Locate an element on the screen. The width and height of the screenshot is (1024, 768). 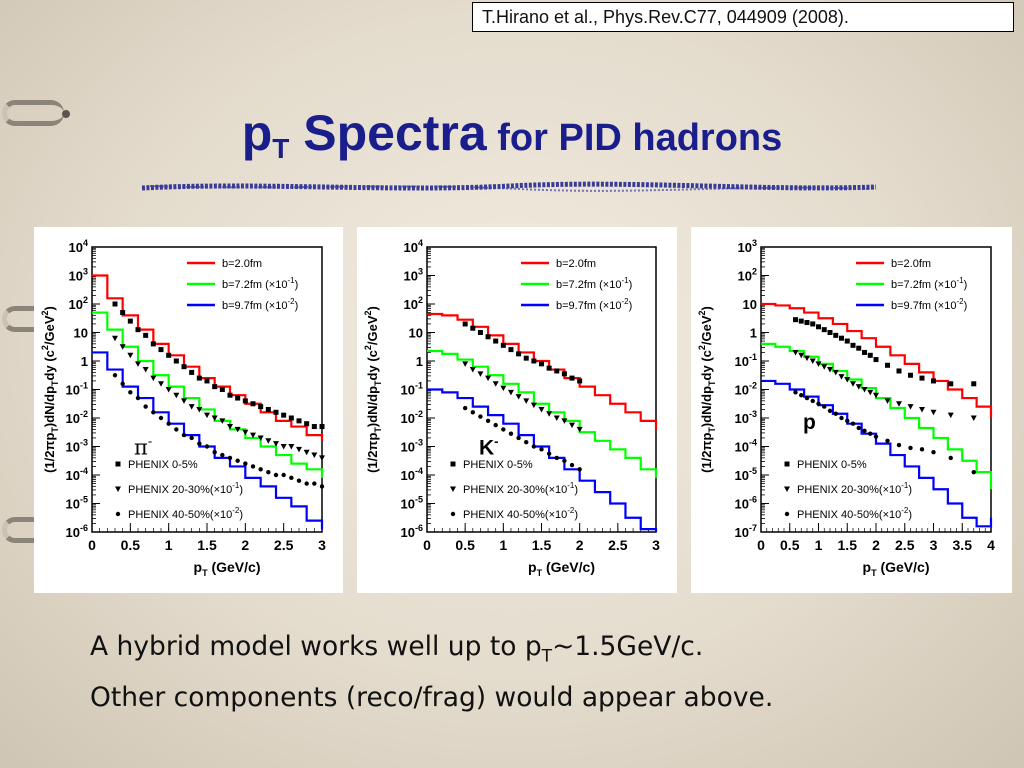
x-tick-label: 1.5 is located at coordinates (207, 545).